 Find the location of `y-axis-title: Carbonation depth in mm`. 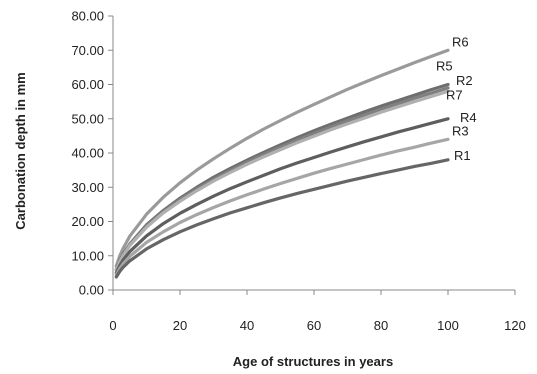

y-axis-title: Carbonation depth in mm is located at coordinates (20, 150).